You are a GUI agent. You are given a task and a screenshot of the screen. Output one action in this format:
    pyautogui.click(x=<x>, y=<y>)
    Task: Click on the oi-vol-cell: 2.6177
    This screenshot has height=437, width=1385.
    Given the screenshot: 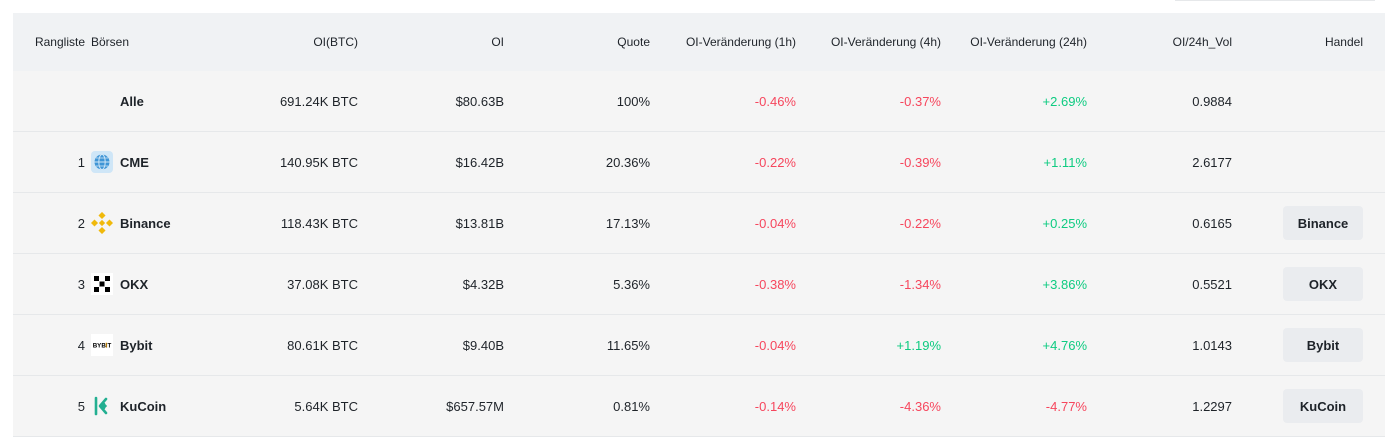 What is the action you would take?
    pyautogui.click(x=1212, y=162)
    